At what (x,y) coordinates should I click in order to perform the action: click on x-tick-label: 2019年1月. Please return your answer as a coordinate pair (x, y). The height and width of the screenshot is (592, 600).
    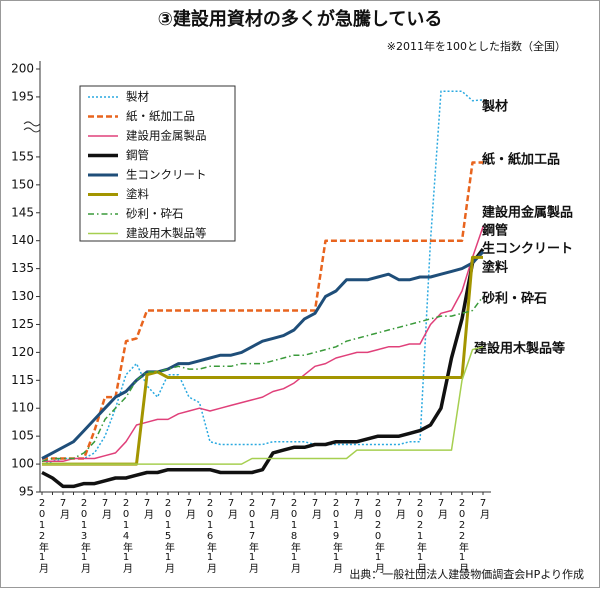
    Looking at the image, I should click on (337, 536).